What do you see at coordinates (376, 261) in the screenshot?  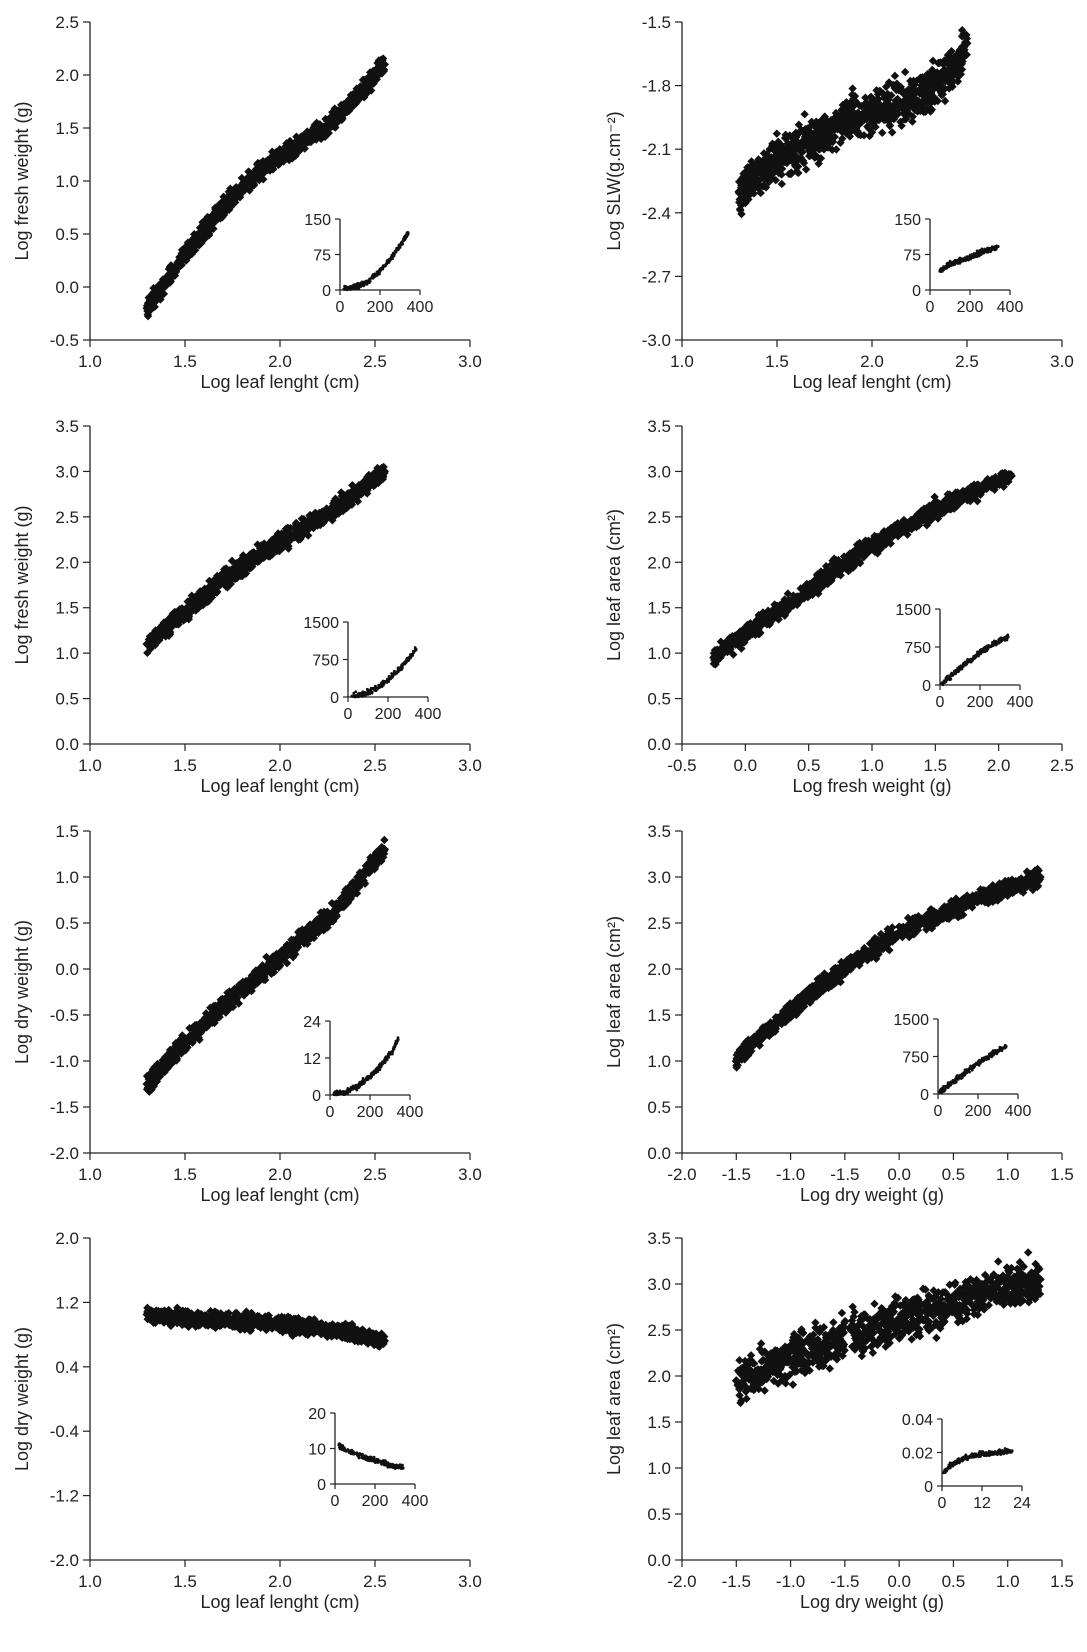 I see `inset-points` at bounding box center [376, 261].